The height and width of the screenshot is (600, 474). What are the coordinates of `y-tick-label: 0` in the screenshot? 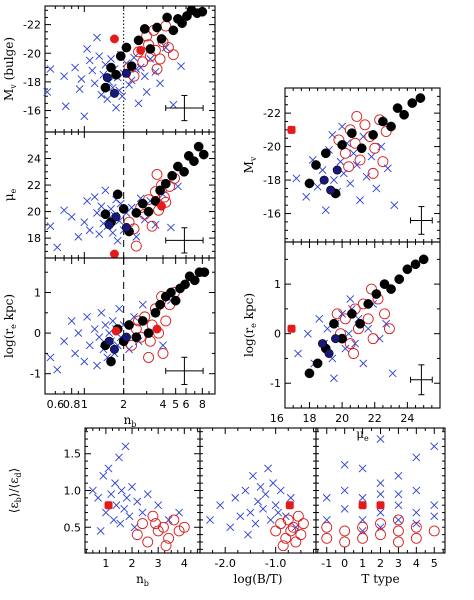 It's located at (37, 333).